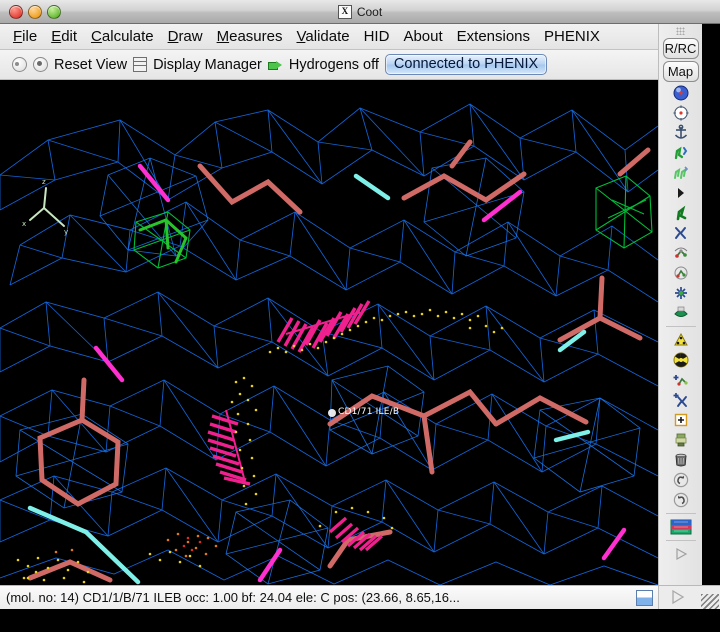 The width and height of the screenshot is (720, 632). I want to click on hydrogens-toggle-button: Hydrogens off, so click(333, 64).